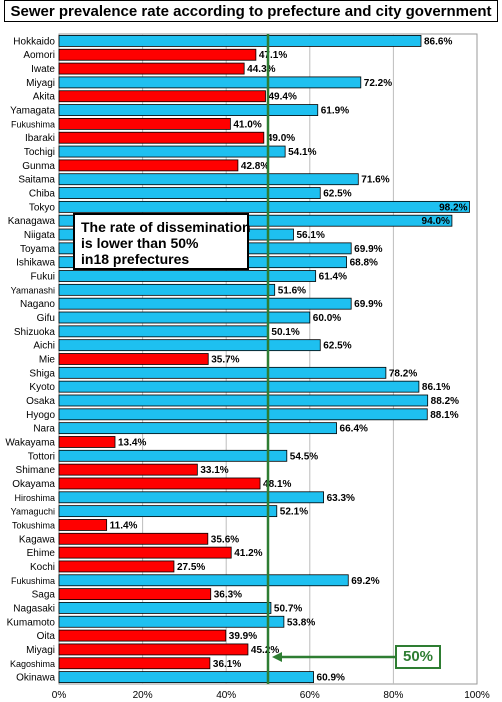 The width and height of the screenshot is (502, 702). I want to click on category-label: Tokyo, so click(42, 207).